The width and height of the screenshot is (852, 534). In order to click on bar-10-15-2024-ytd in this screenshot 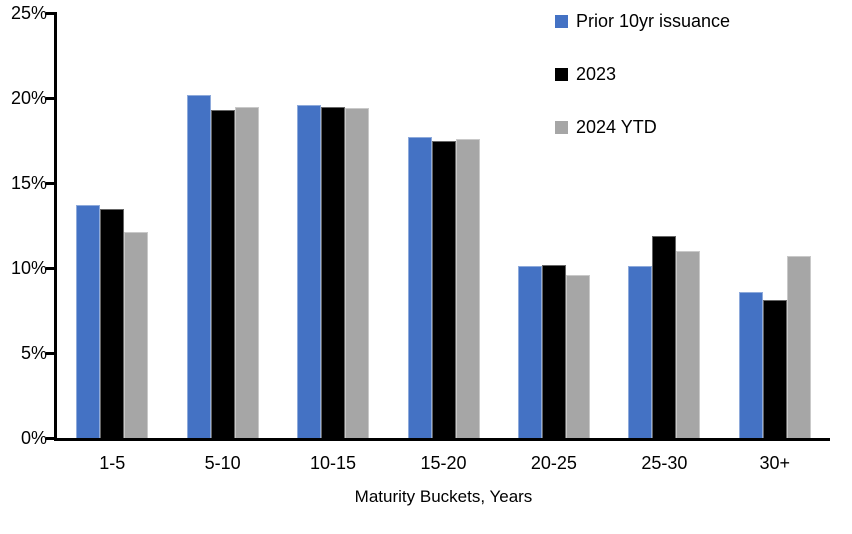, I will do `click(357, 273)`.